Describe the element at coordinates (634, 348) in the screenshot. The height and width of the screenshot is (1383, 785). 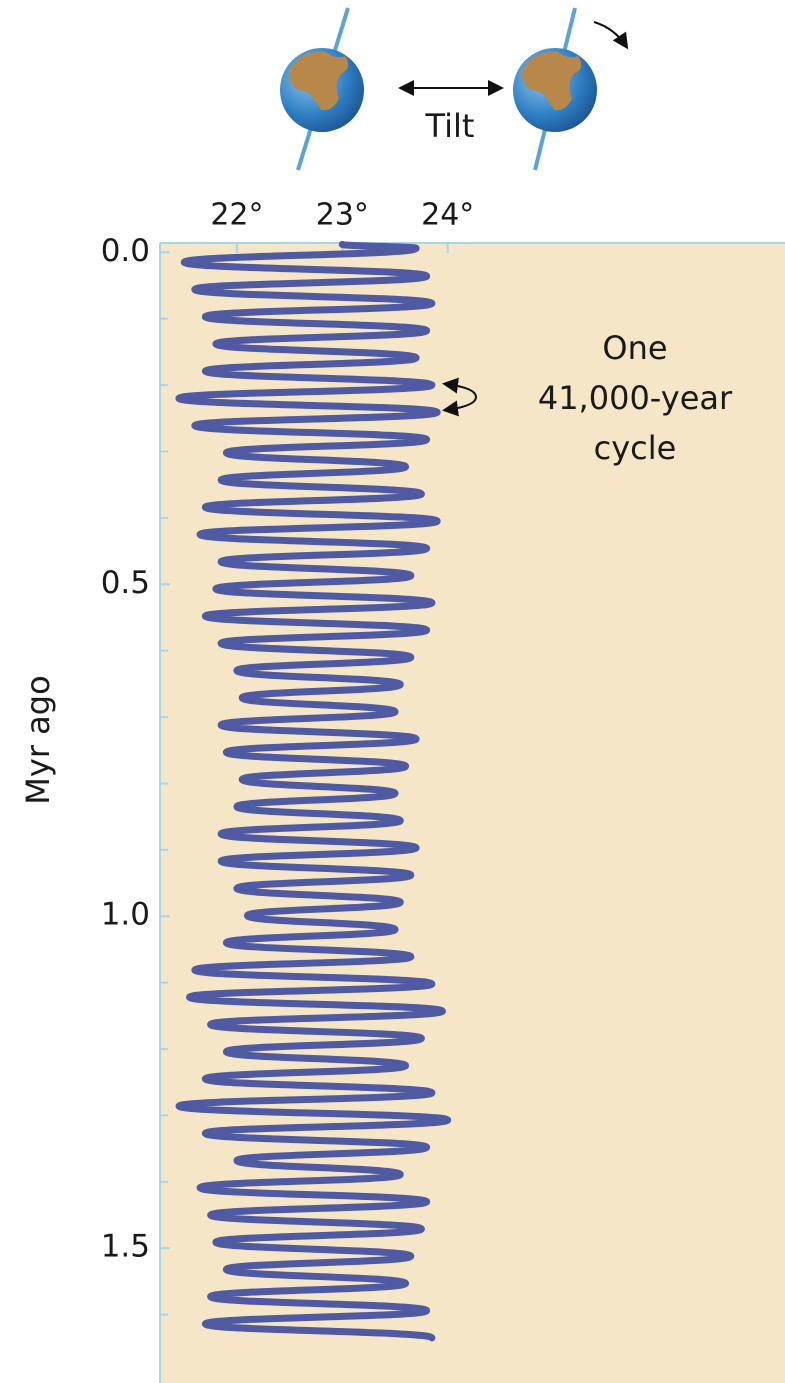
I see `annotation: One` at that location.